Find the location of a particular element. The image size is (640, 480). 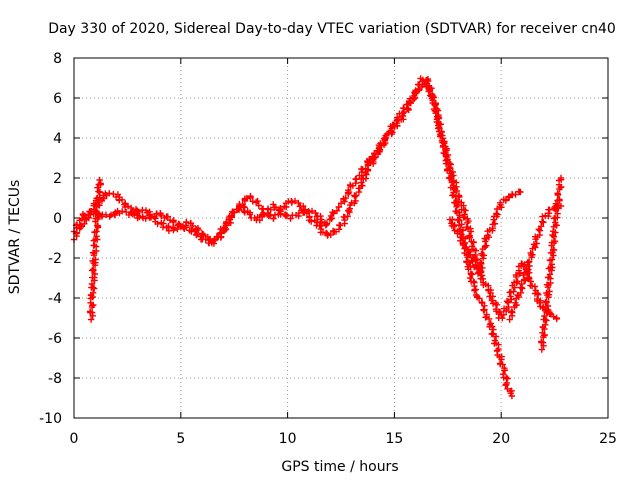

x-tick-label: 5 is located at coordinates (180, 439).